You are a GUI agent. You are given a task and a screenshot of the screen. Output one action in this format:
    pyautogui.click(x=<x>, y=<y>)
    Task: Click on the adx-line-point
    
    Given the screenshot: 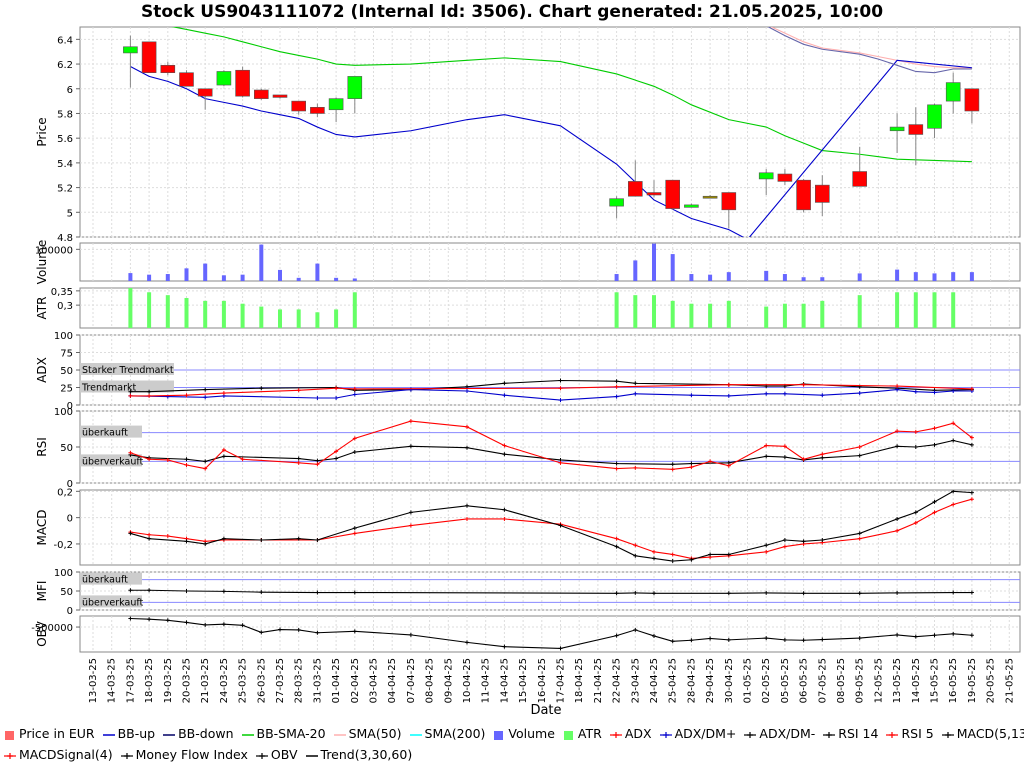 What is the action you would take?
    pyautogui.click(x=186, y=395)
    